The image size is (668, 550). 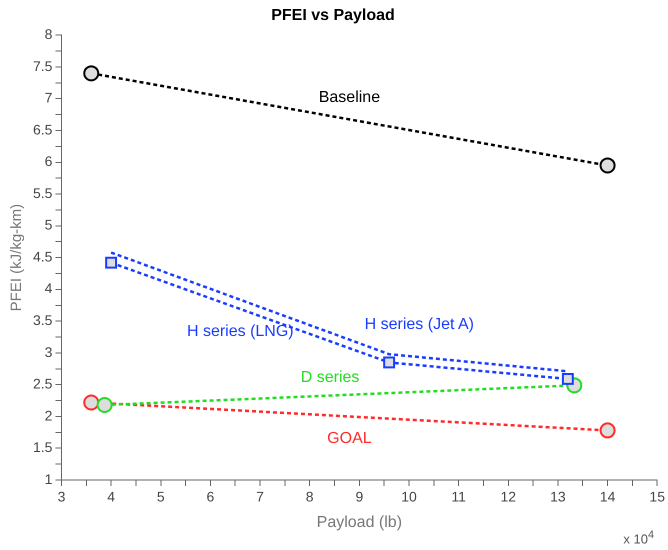 What do you see at coordinates (42, 192) in the screenshot?
I see `y-tick-label: 5.5` at bounding box center [42, 192].